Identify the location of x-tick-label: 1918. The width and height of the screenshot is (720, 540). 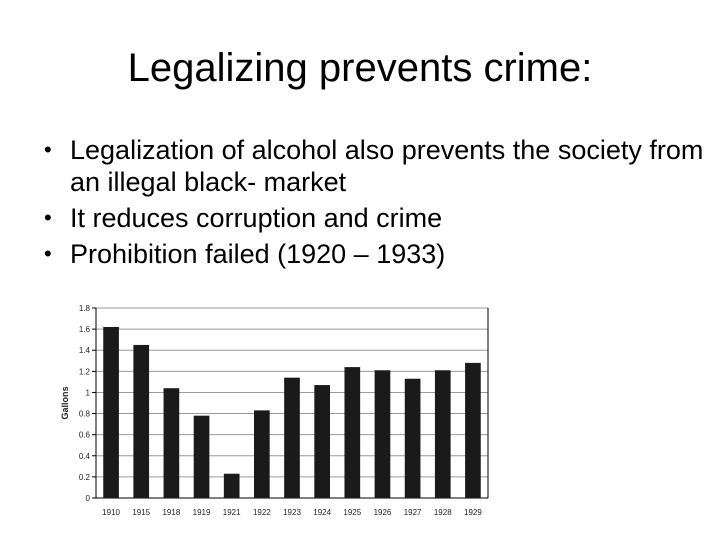
(171, 512).